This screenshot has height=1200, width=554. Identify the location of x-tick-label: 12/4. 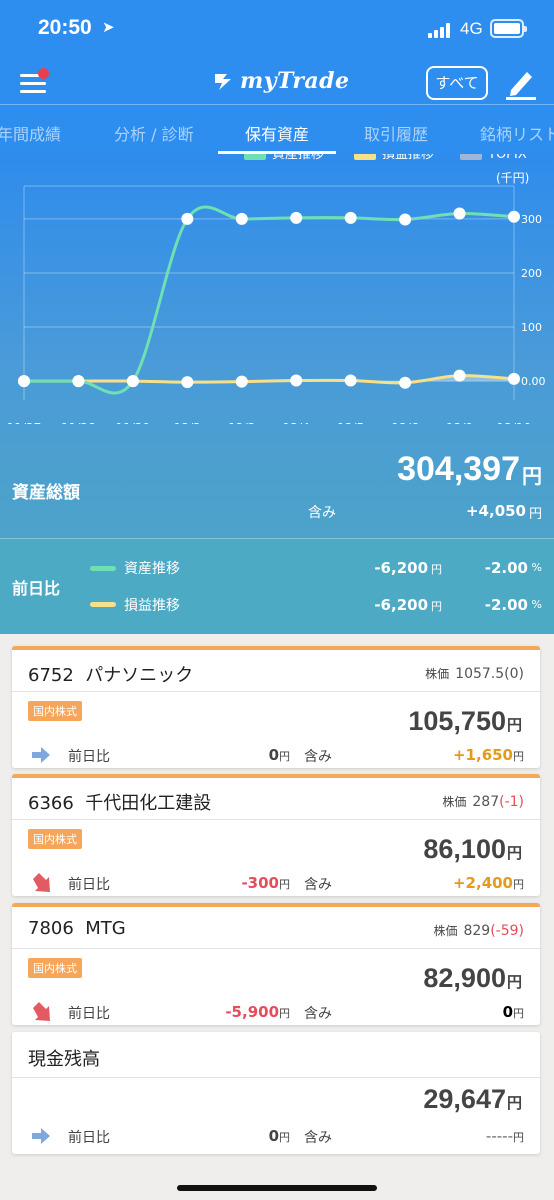
(296, 422).